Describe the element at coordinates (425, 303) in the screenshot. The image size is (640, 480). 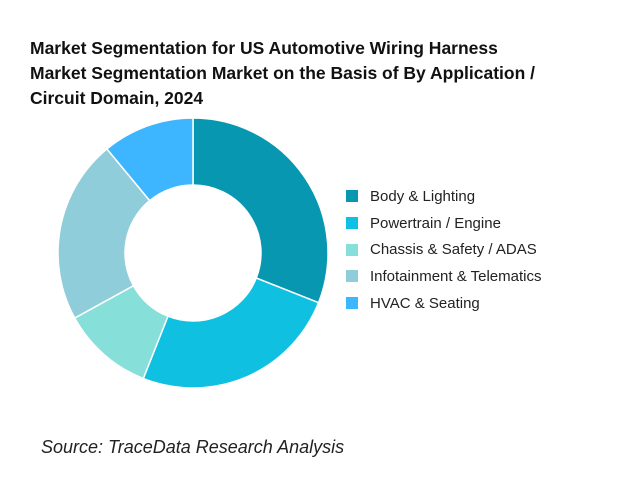
I see `legend-label: HVAC & Seating` at that location.